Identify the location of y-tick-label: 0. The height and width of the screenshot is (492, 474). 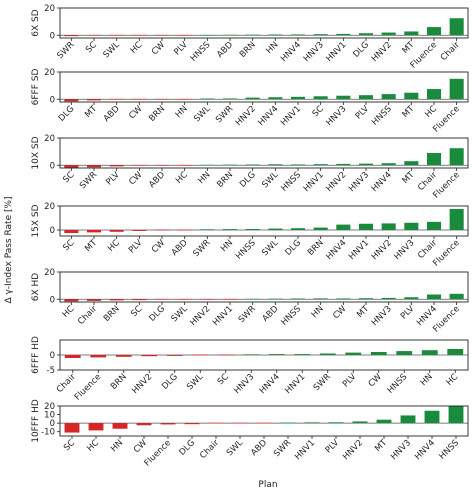
(52, 424).